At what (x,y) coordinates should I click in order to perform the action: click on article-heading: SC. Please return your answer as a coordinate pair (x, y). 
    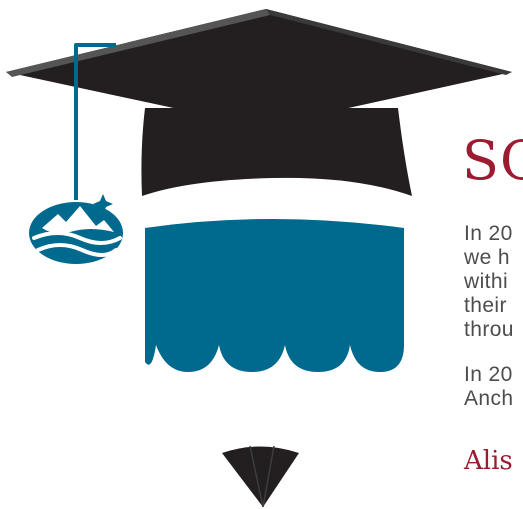
    Looking at the image, I should click on (492, 160).